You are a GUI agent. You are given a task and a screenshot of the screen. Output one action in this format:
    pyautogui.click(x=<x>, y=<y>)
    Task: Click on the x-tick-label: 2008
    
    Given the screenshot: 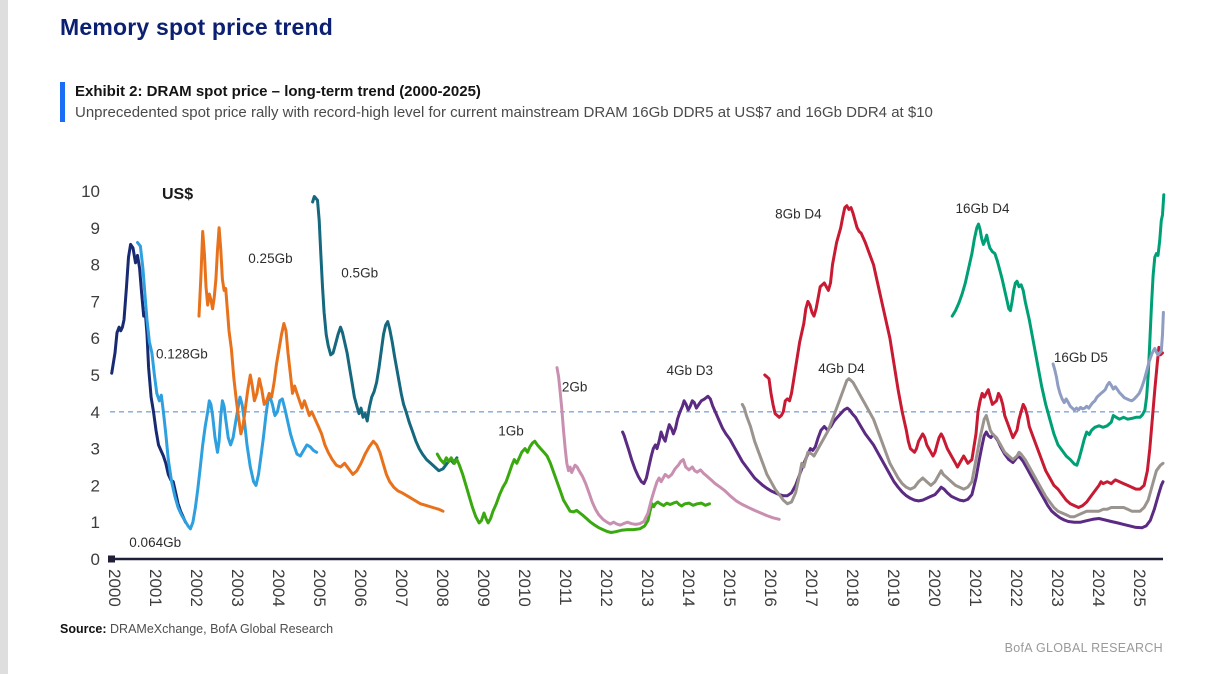 What is the action you would take?
    pyautogui.click(x=442, y=588)
    